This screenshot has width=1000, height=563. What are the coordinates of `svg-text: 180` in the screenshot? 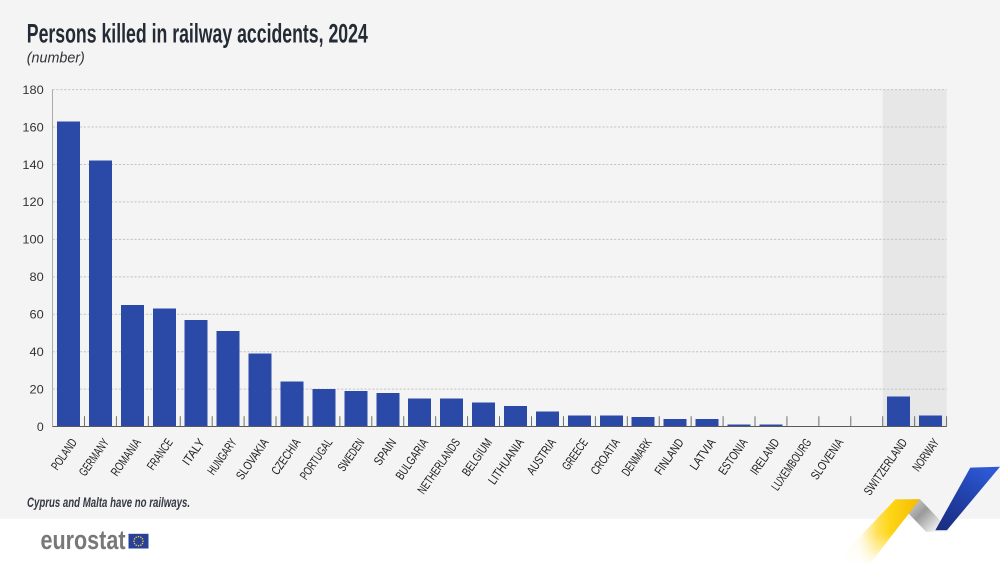 It's located at (32, 90).